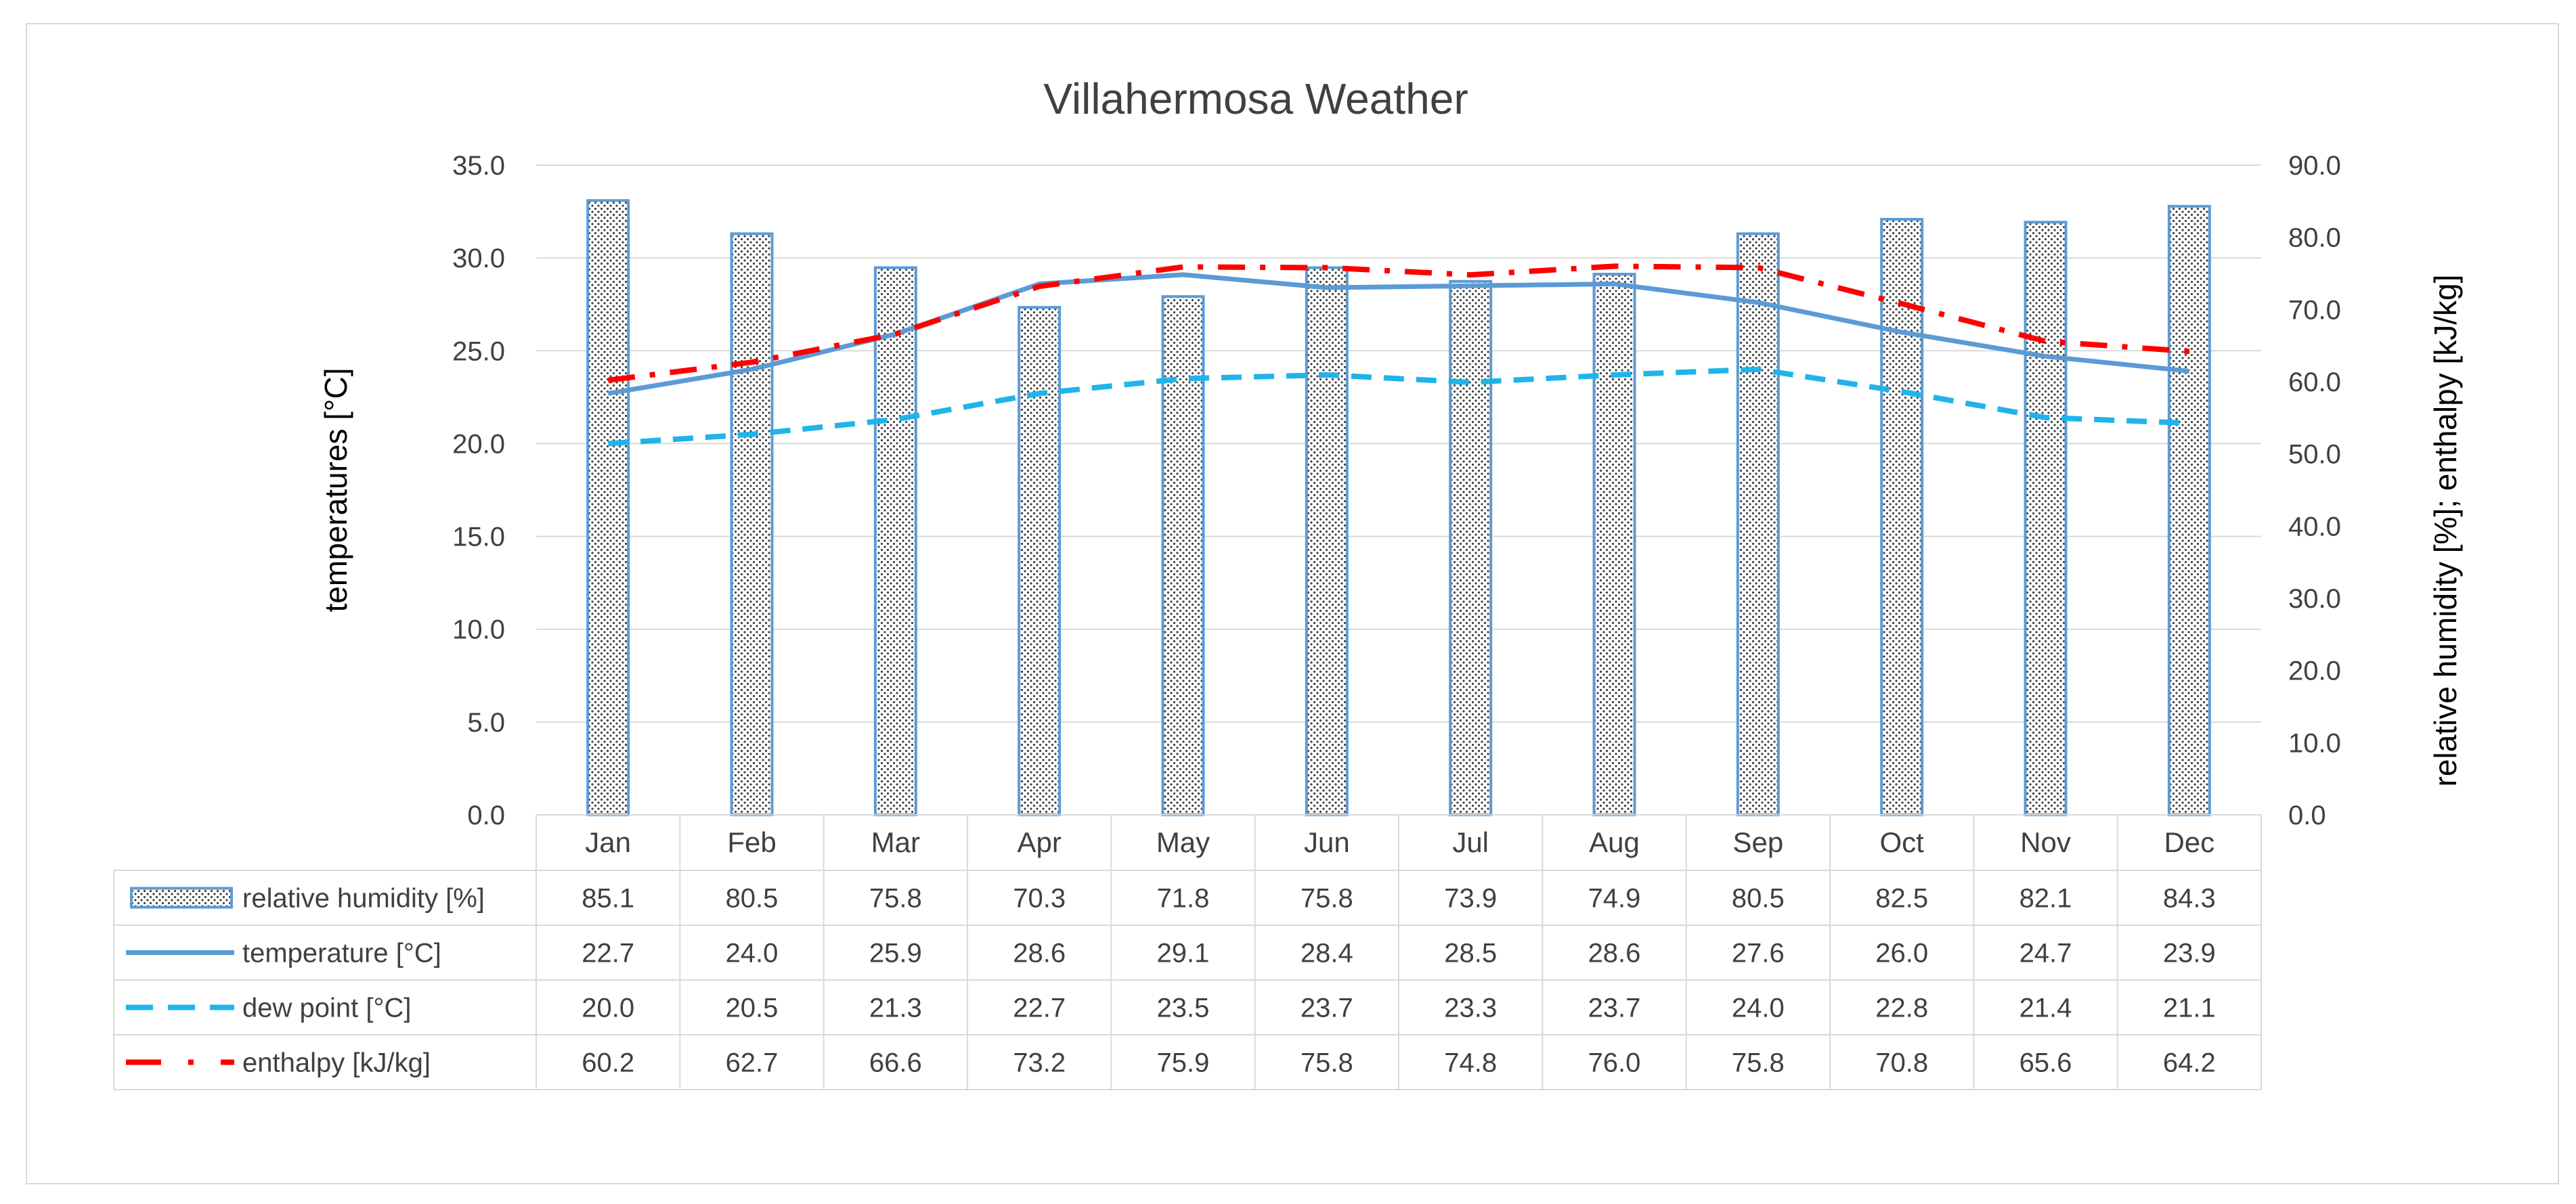 The height and width of the screenshot is (1204, 2576). I want to click on series-lines, so click(1398, 355).